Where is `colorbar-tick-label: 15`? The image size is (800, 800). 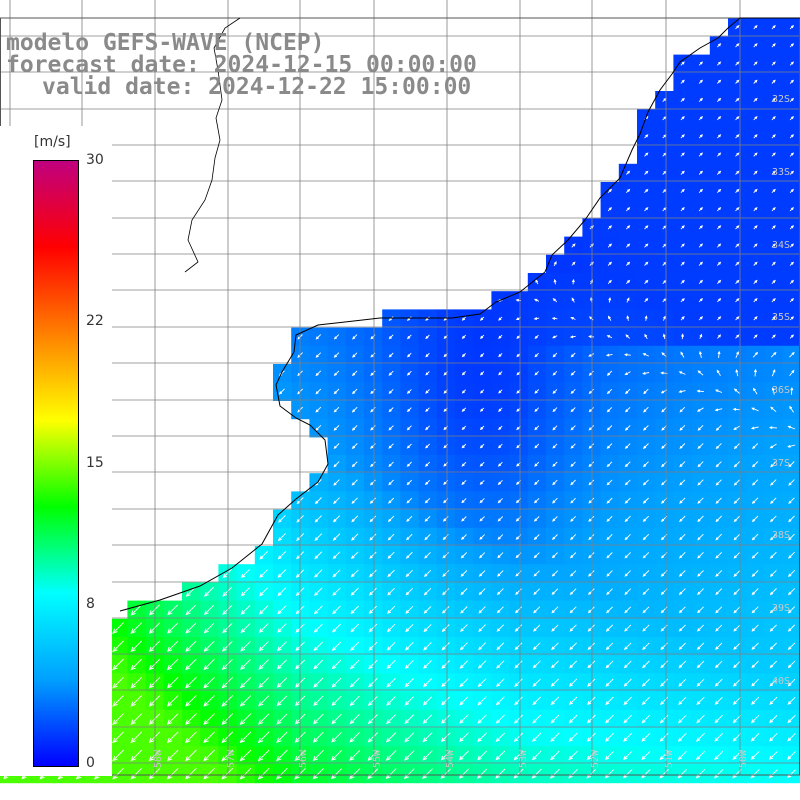
colorbar-tick-label: 15 is located at coordinates (95, 462).